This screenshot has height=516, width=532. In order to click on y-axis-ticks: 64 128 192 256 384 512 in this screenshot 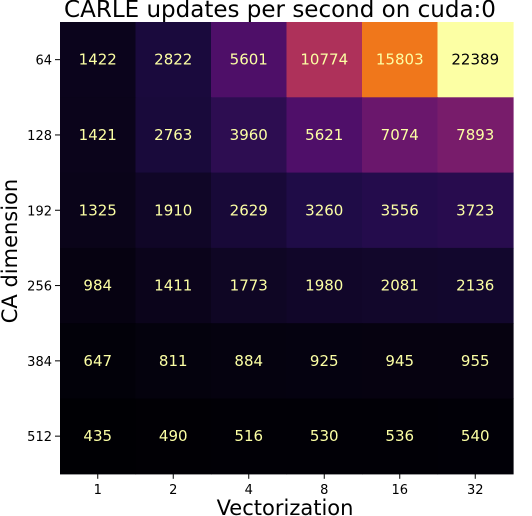, I will do `click(43, 249)`.